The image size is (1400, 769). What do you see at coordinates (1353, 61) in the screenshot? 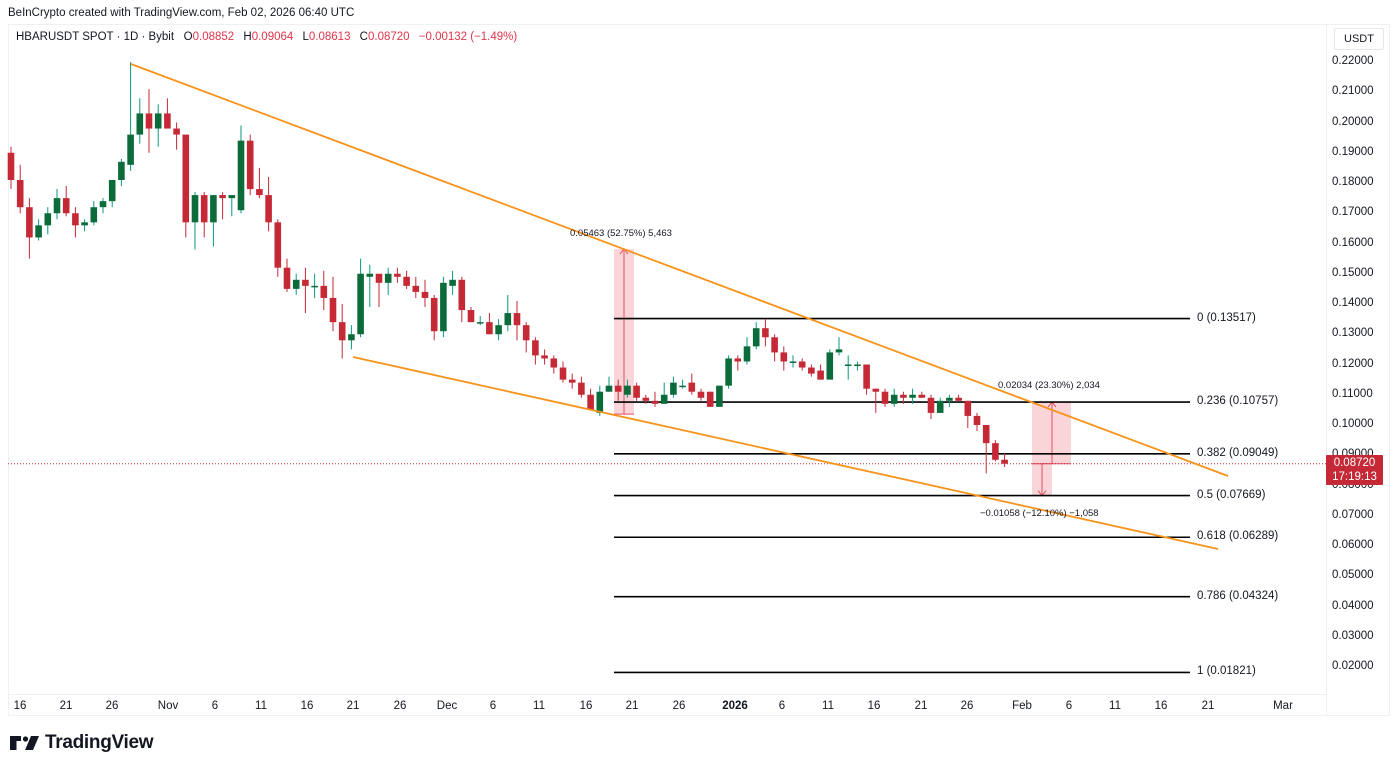
I see `price-tick: 0.22000` at bounding box center [1353, 61].